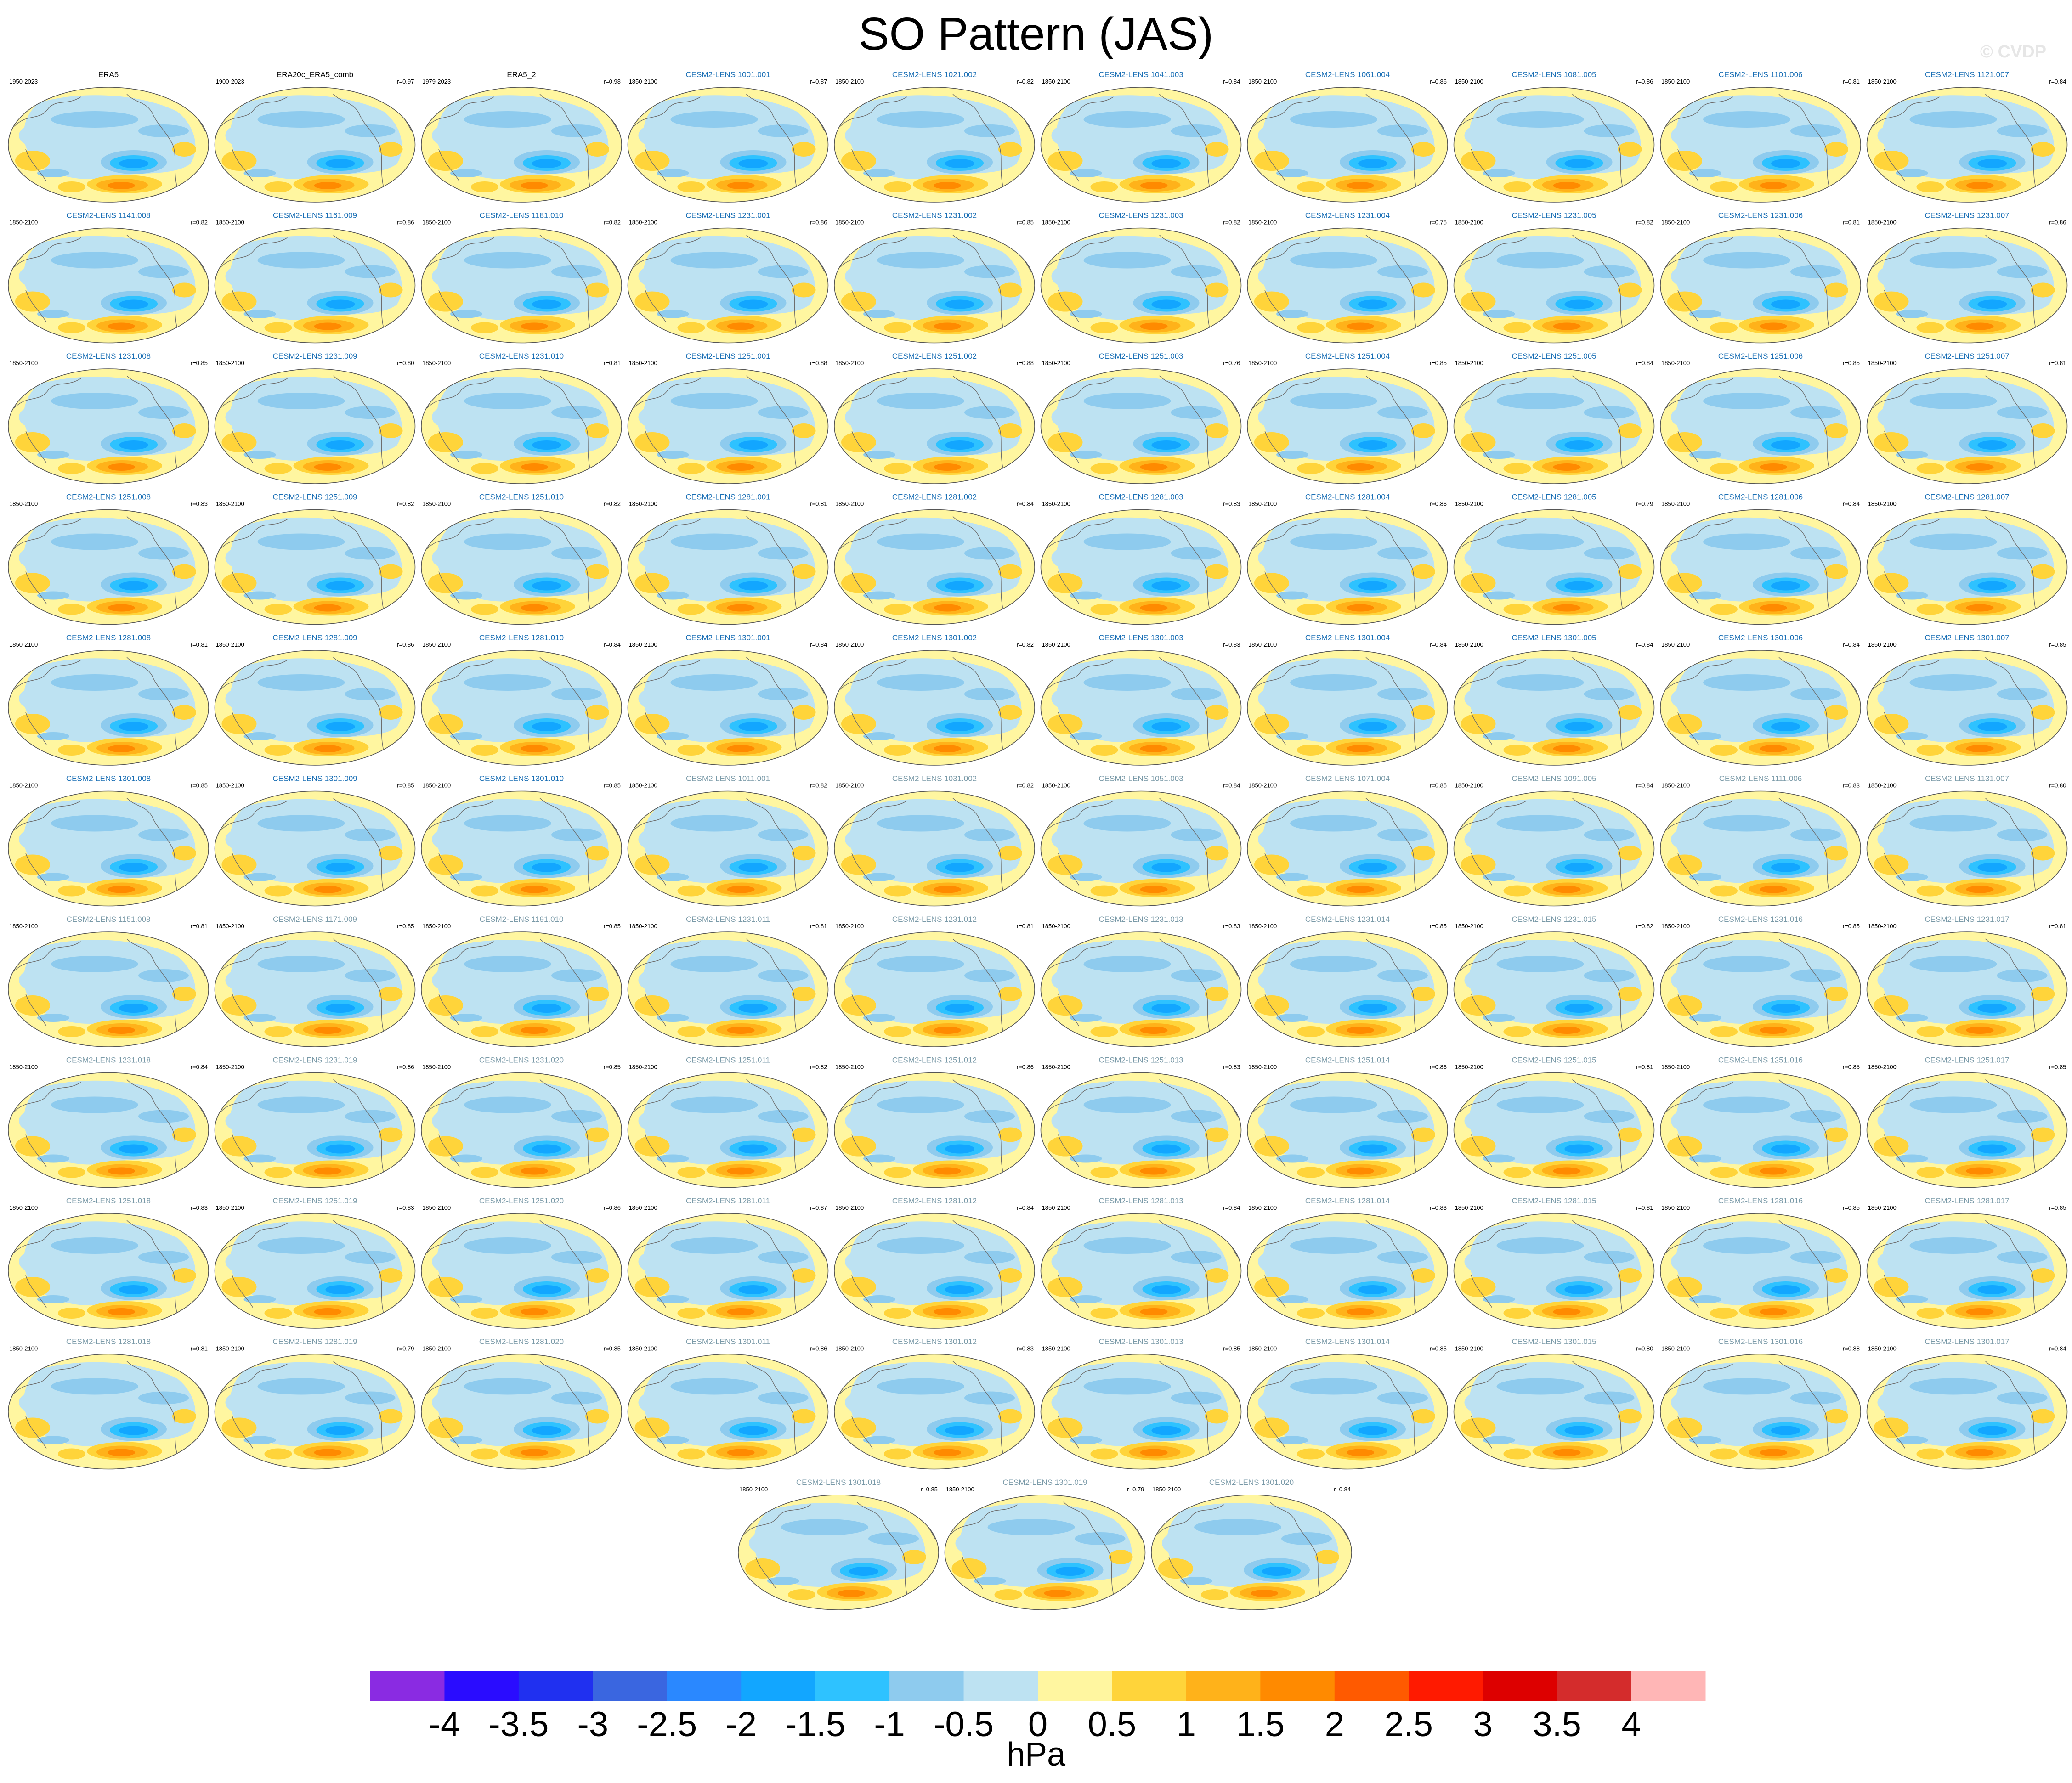  I want to click on panel-title: CESM2-LENS 1251.019, so click(314, 1200).